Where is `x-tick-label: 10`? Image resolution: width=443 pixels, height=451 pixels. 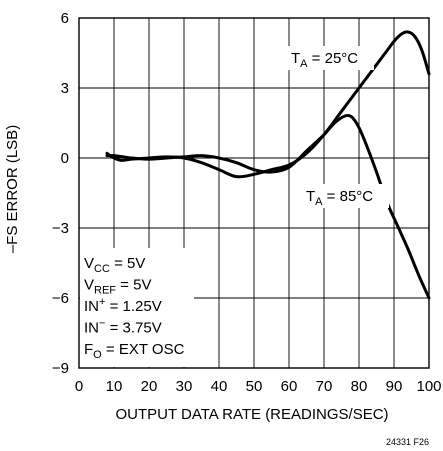 x-tick-label: 10 is located at coordinates (114, 386).